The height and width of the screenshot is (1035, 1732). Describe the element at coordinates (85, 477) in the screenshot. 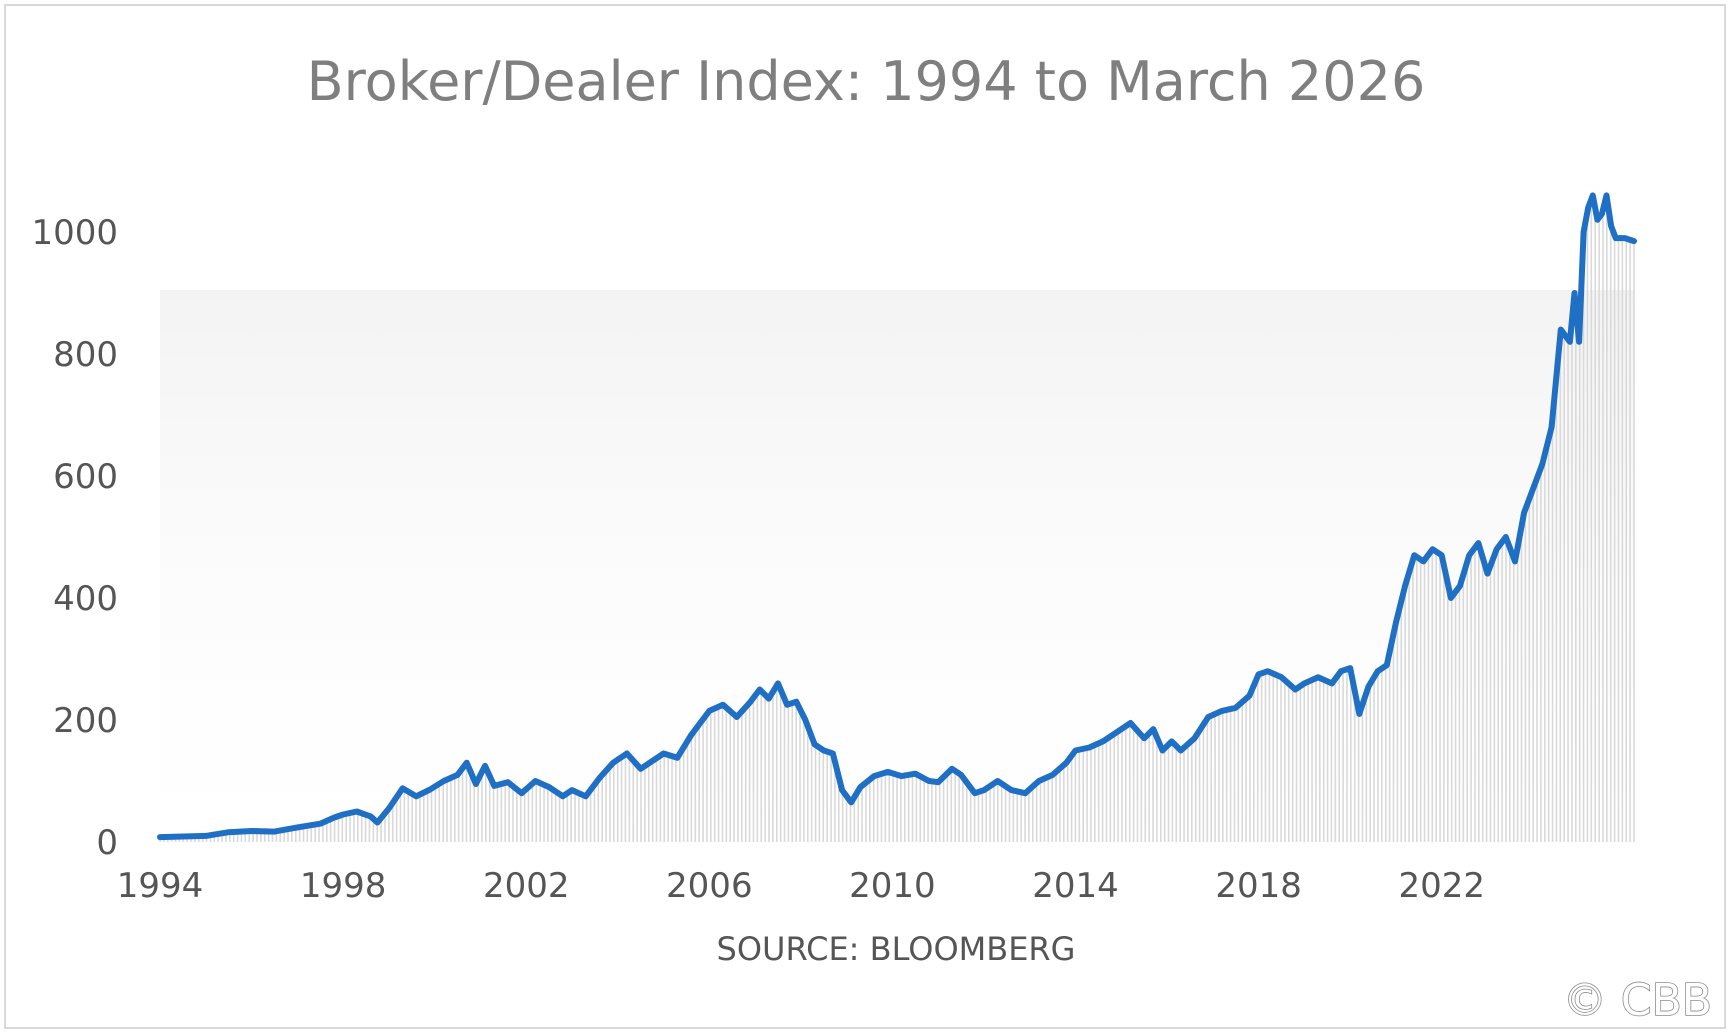

I see `y-tick-label: 600` at that location.